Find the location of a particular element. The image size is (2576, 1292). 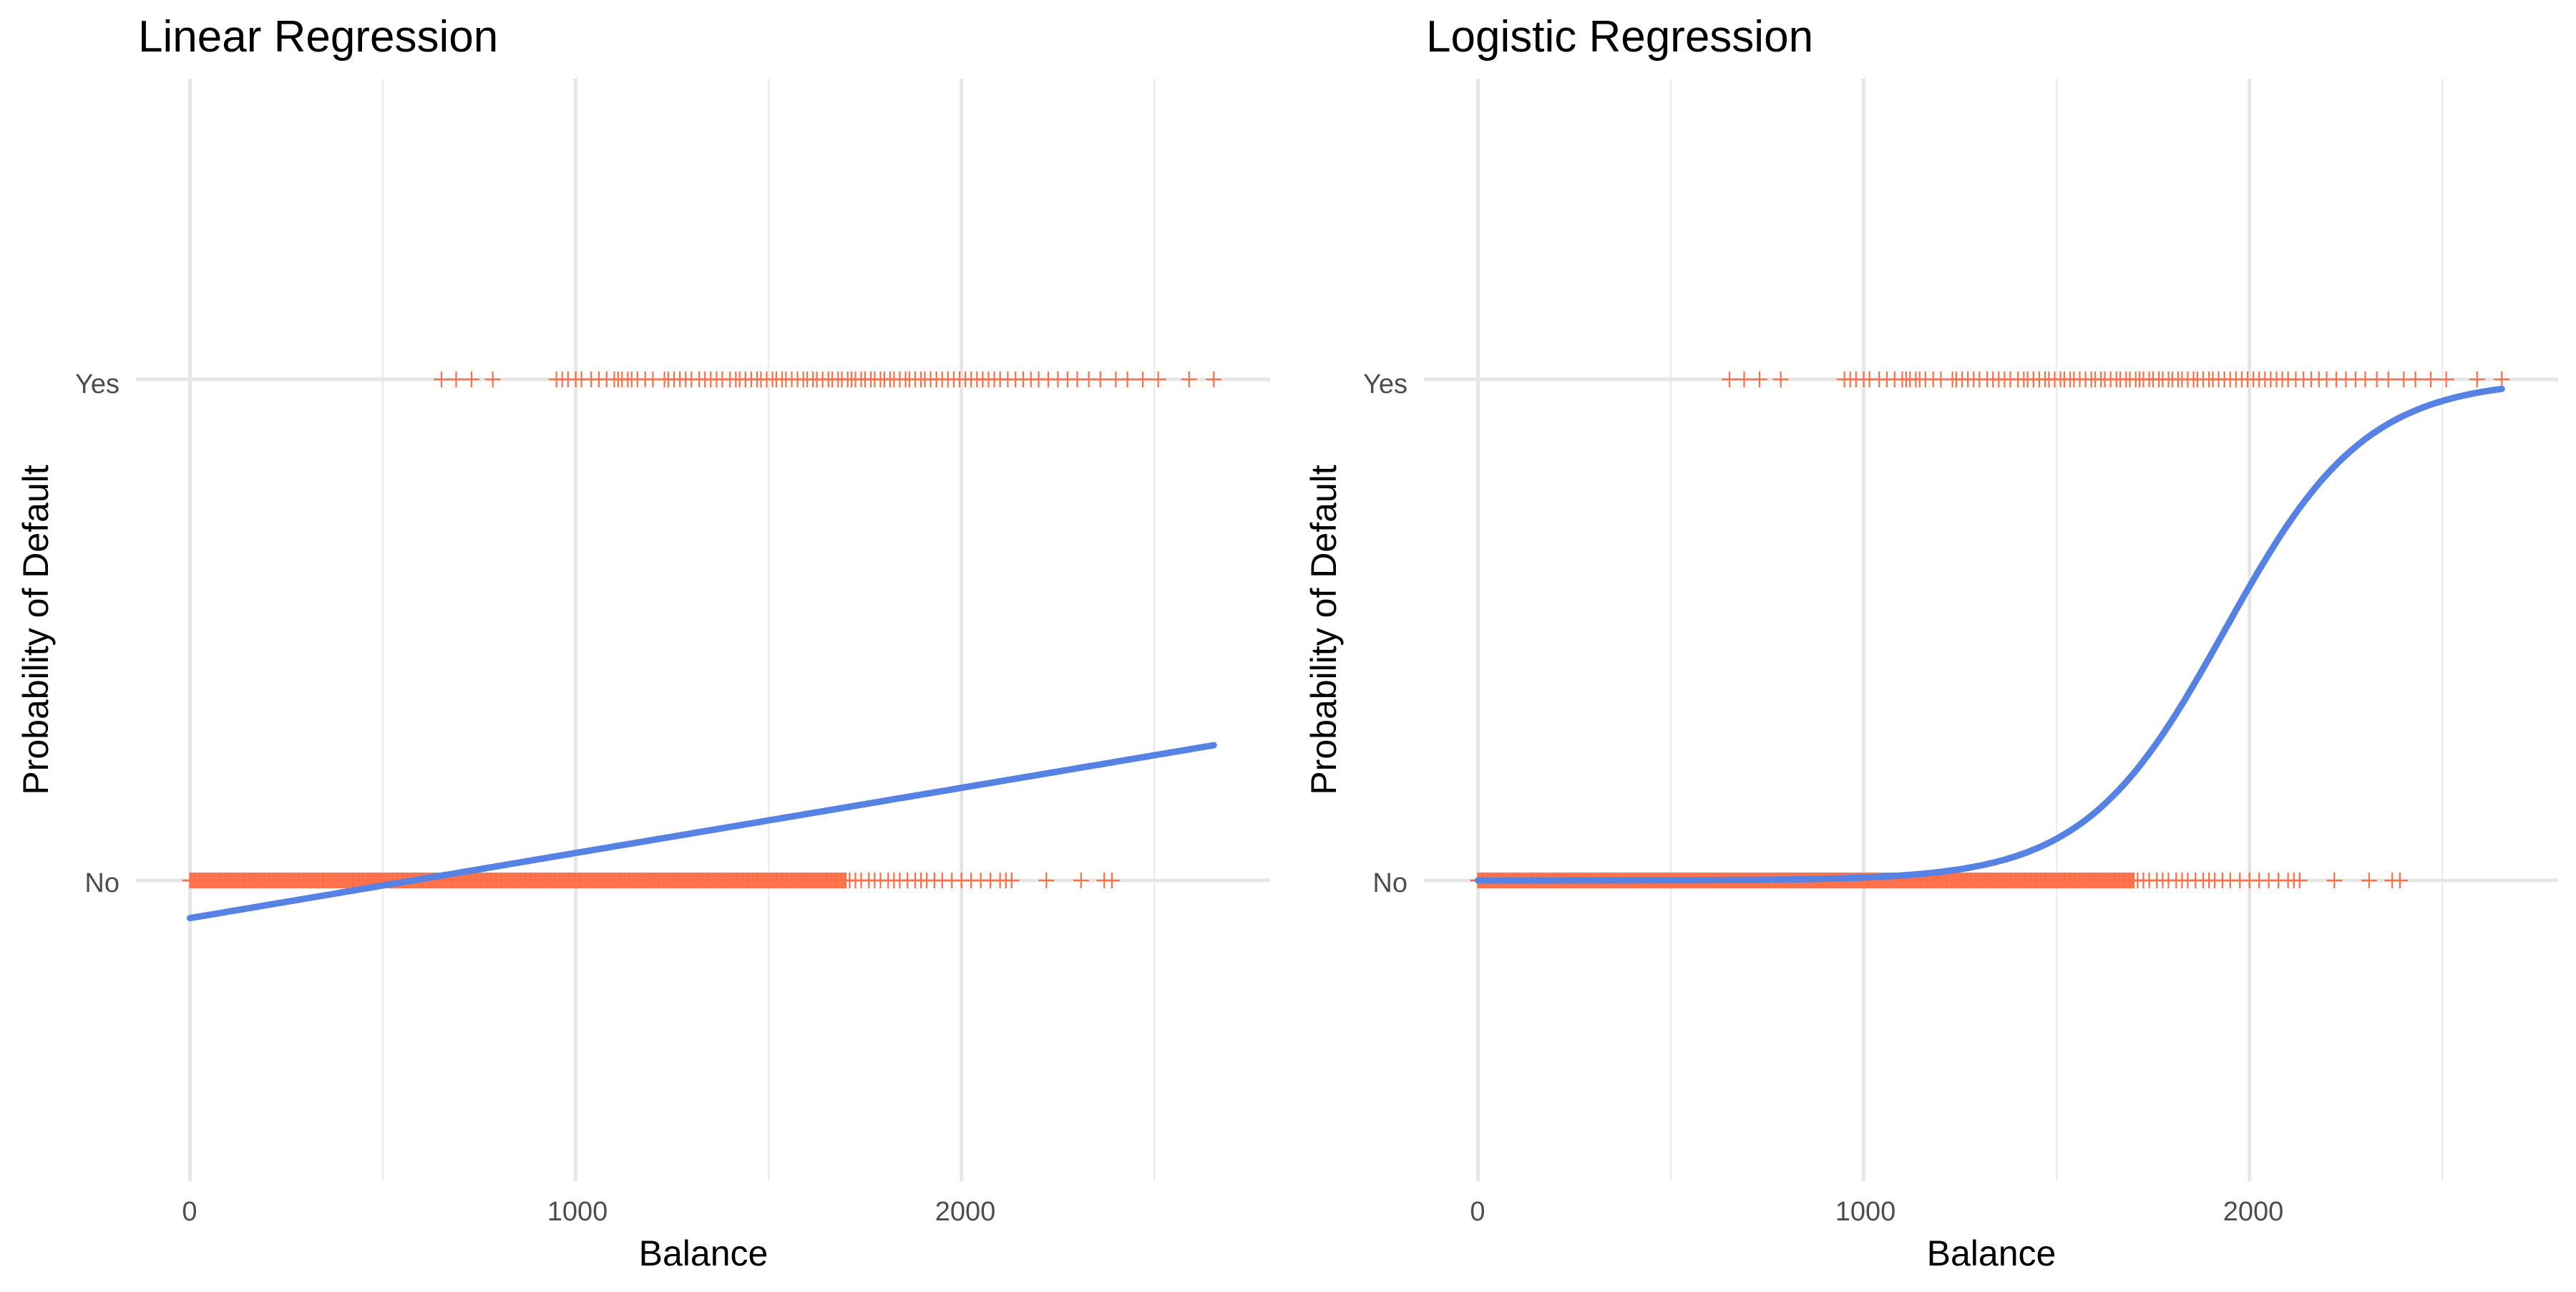

linear-fit-line is located at coordinates (702, 832).